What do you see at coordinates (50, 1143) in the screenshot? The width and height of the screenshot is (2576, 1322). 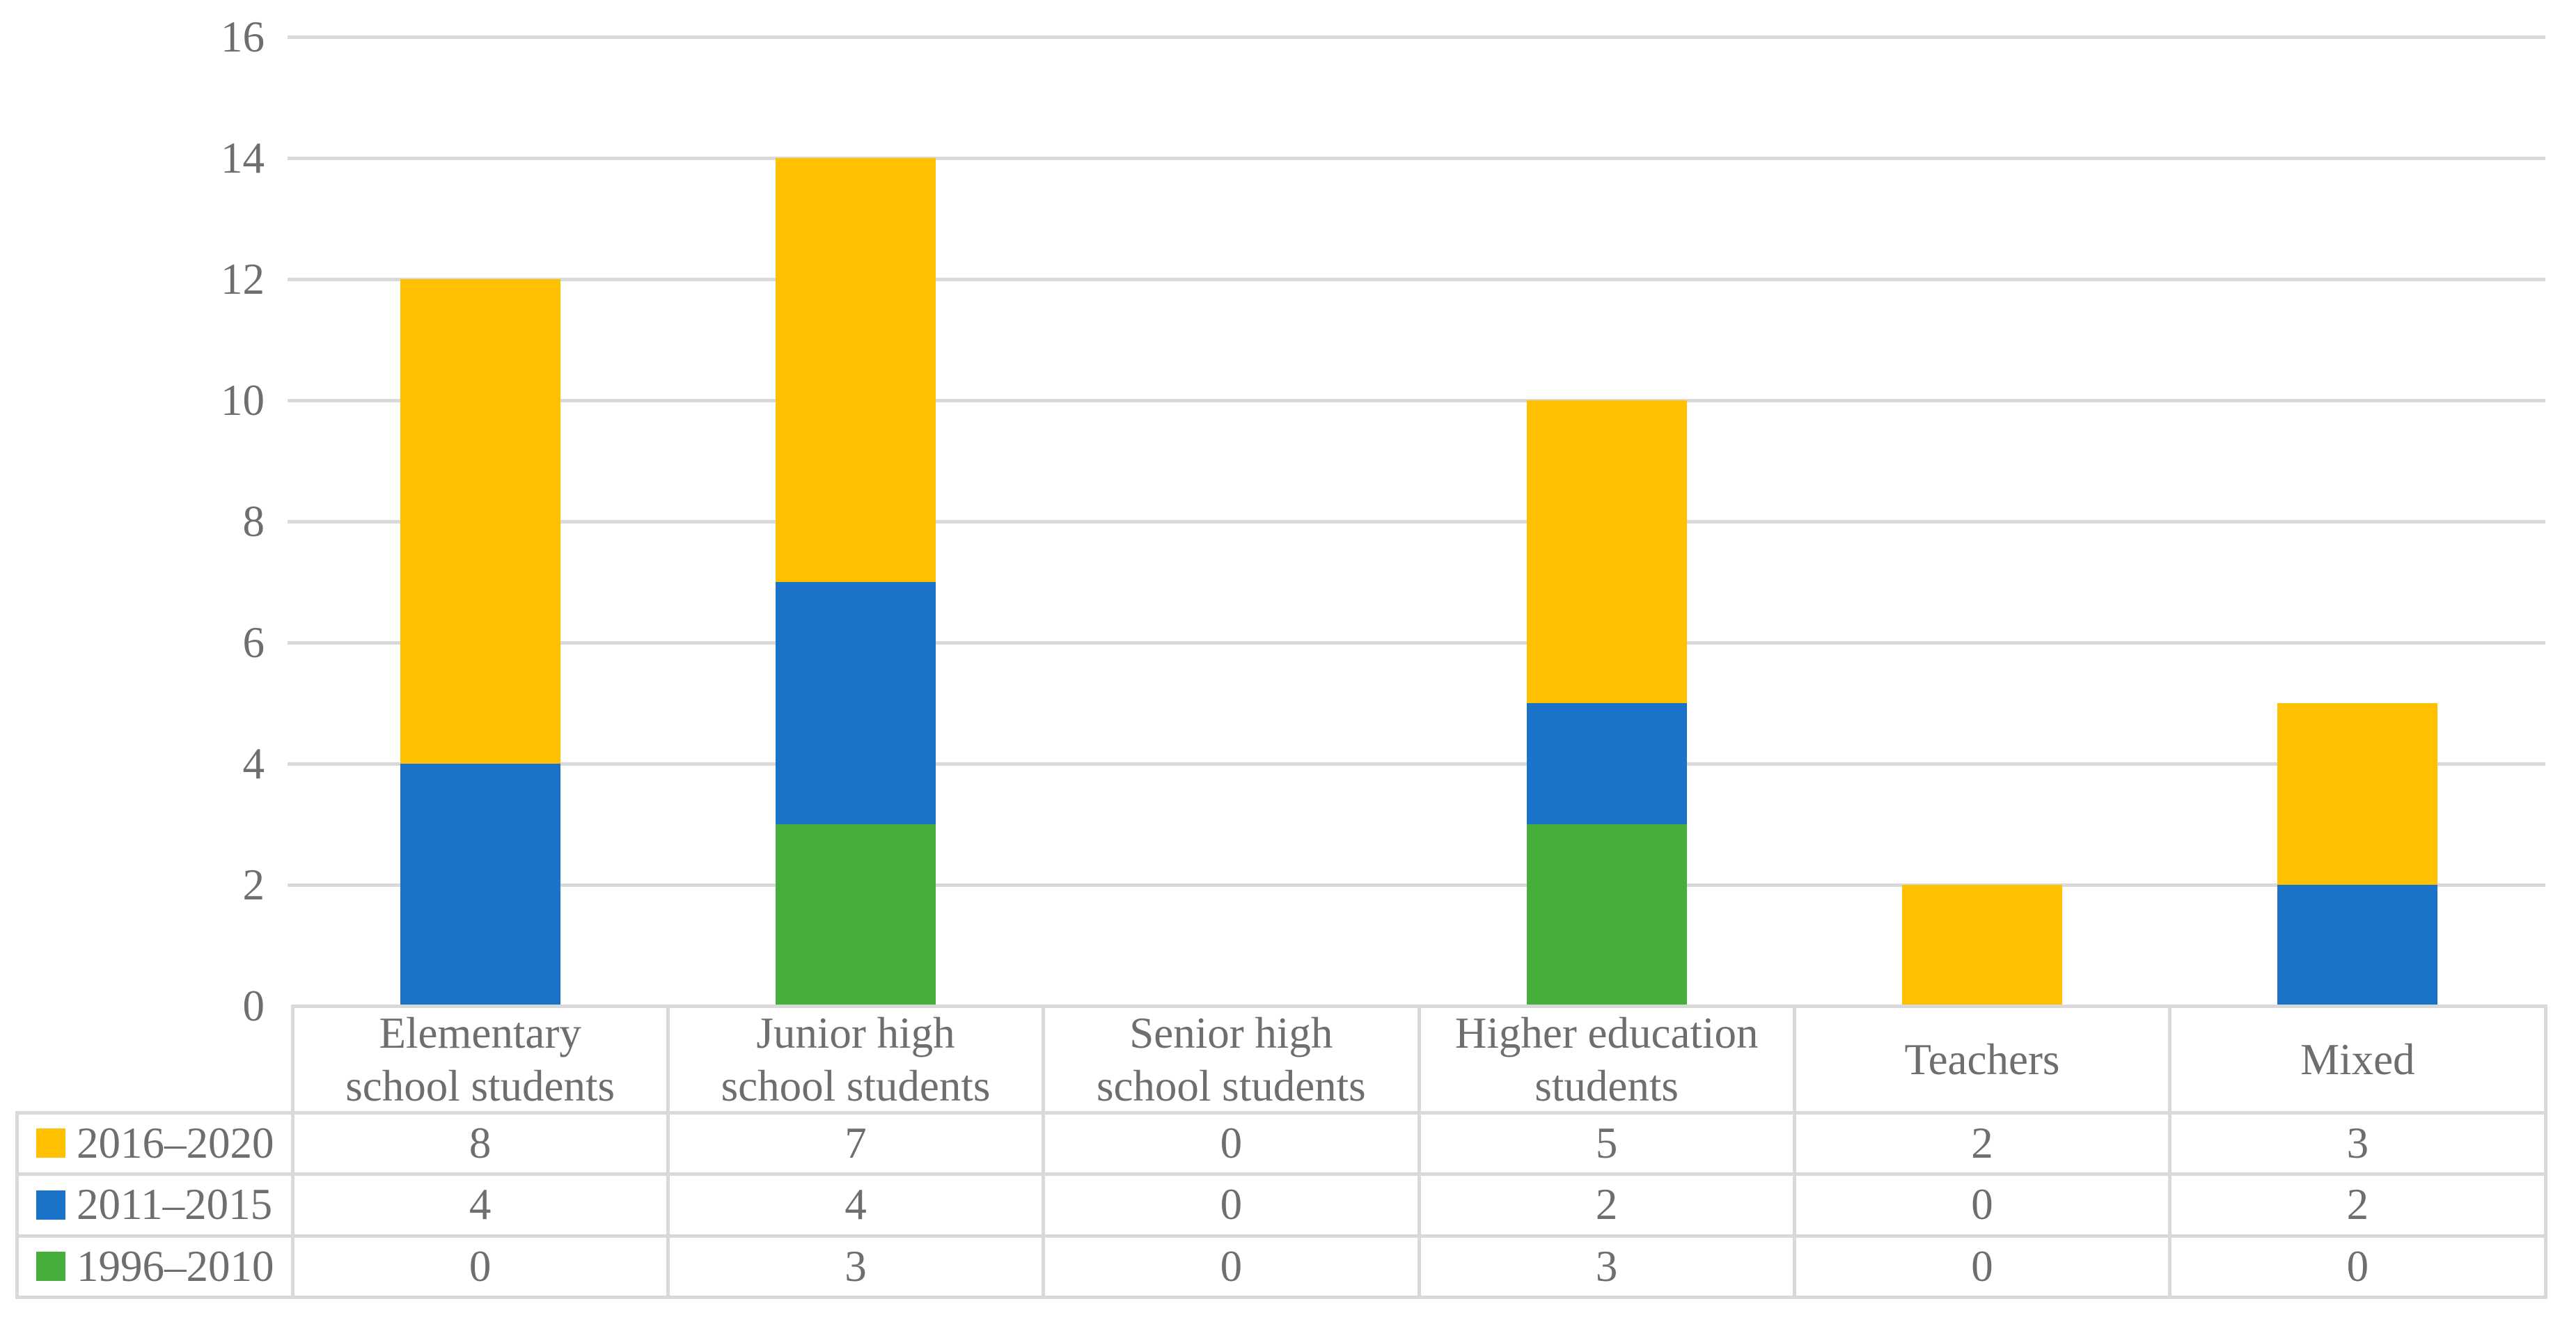 I see `legend-swatch-icon-2016-2020` at bounding box center [50, 1143].